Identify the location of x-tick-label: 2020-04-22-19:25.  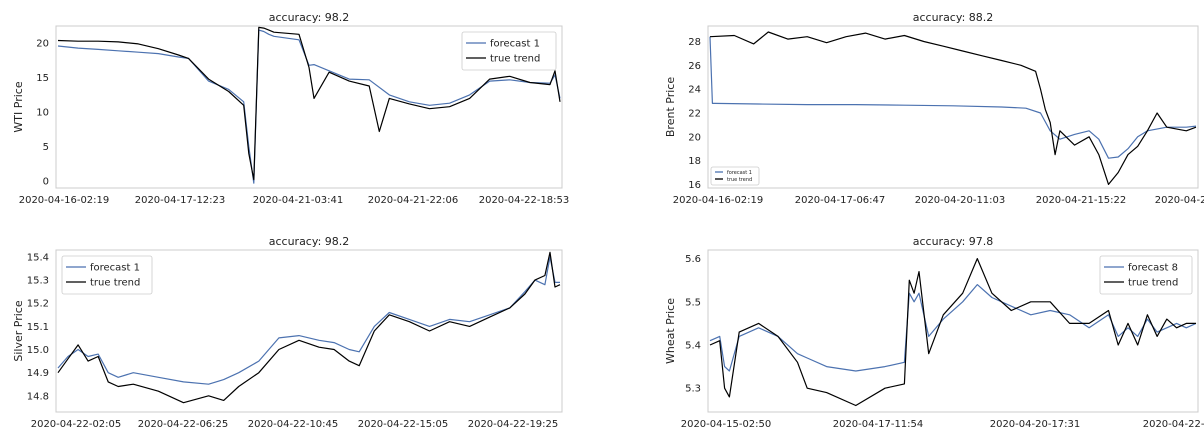
(513, 424).